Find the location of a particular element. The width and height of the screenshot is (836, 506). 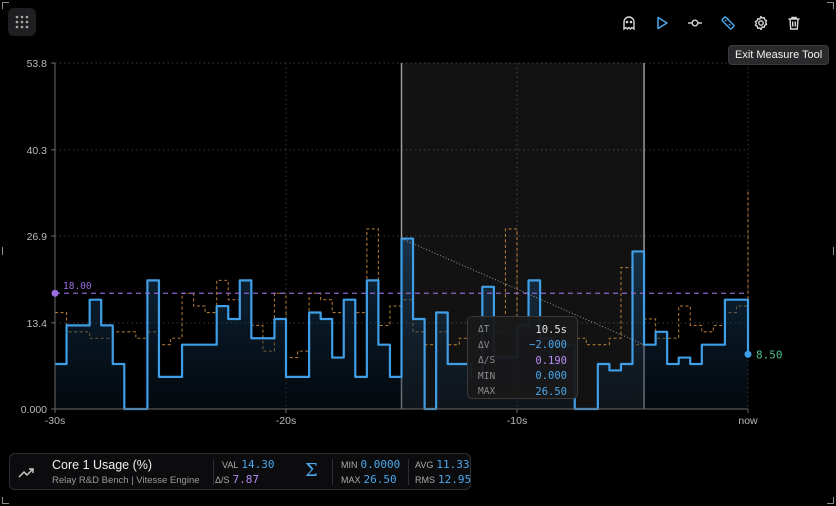

ghost-icon is located at coordinates (628, 23).